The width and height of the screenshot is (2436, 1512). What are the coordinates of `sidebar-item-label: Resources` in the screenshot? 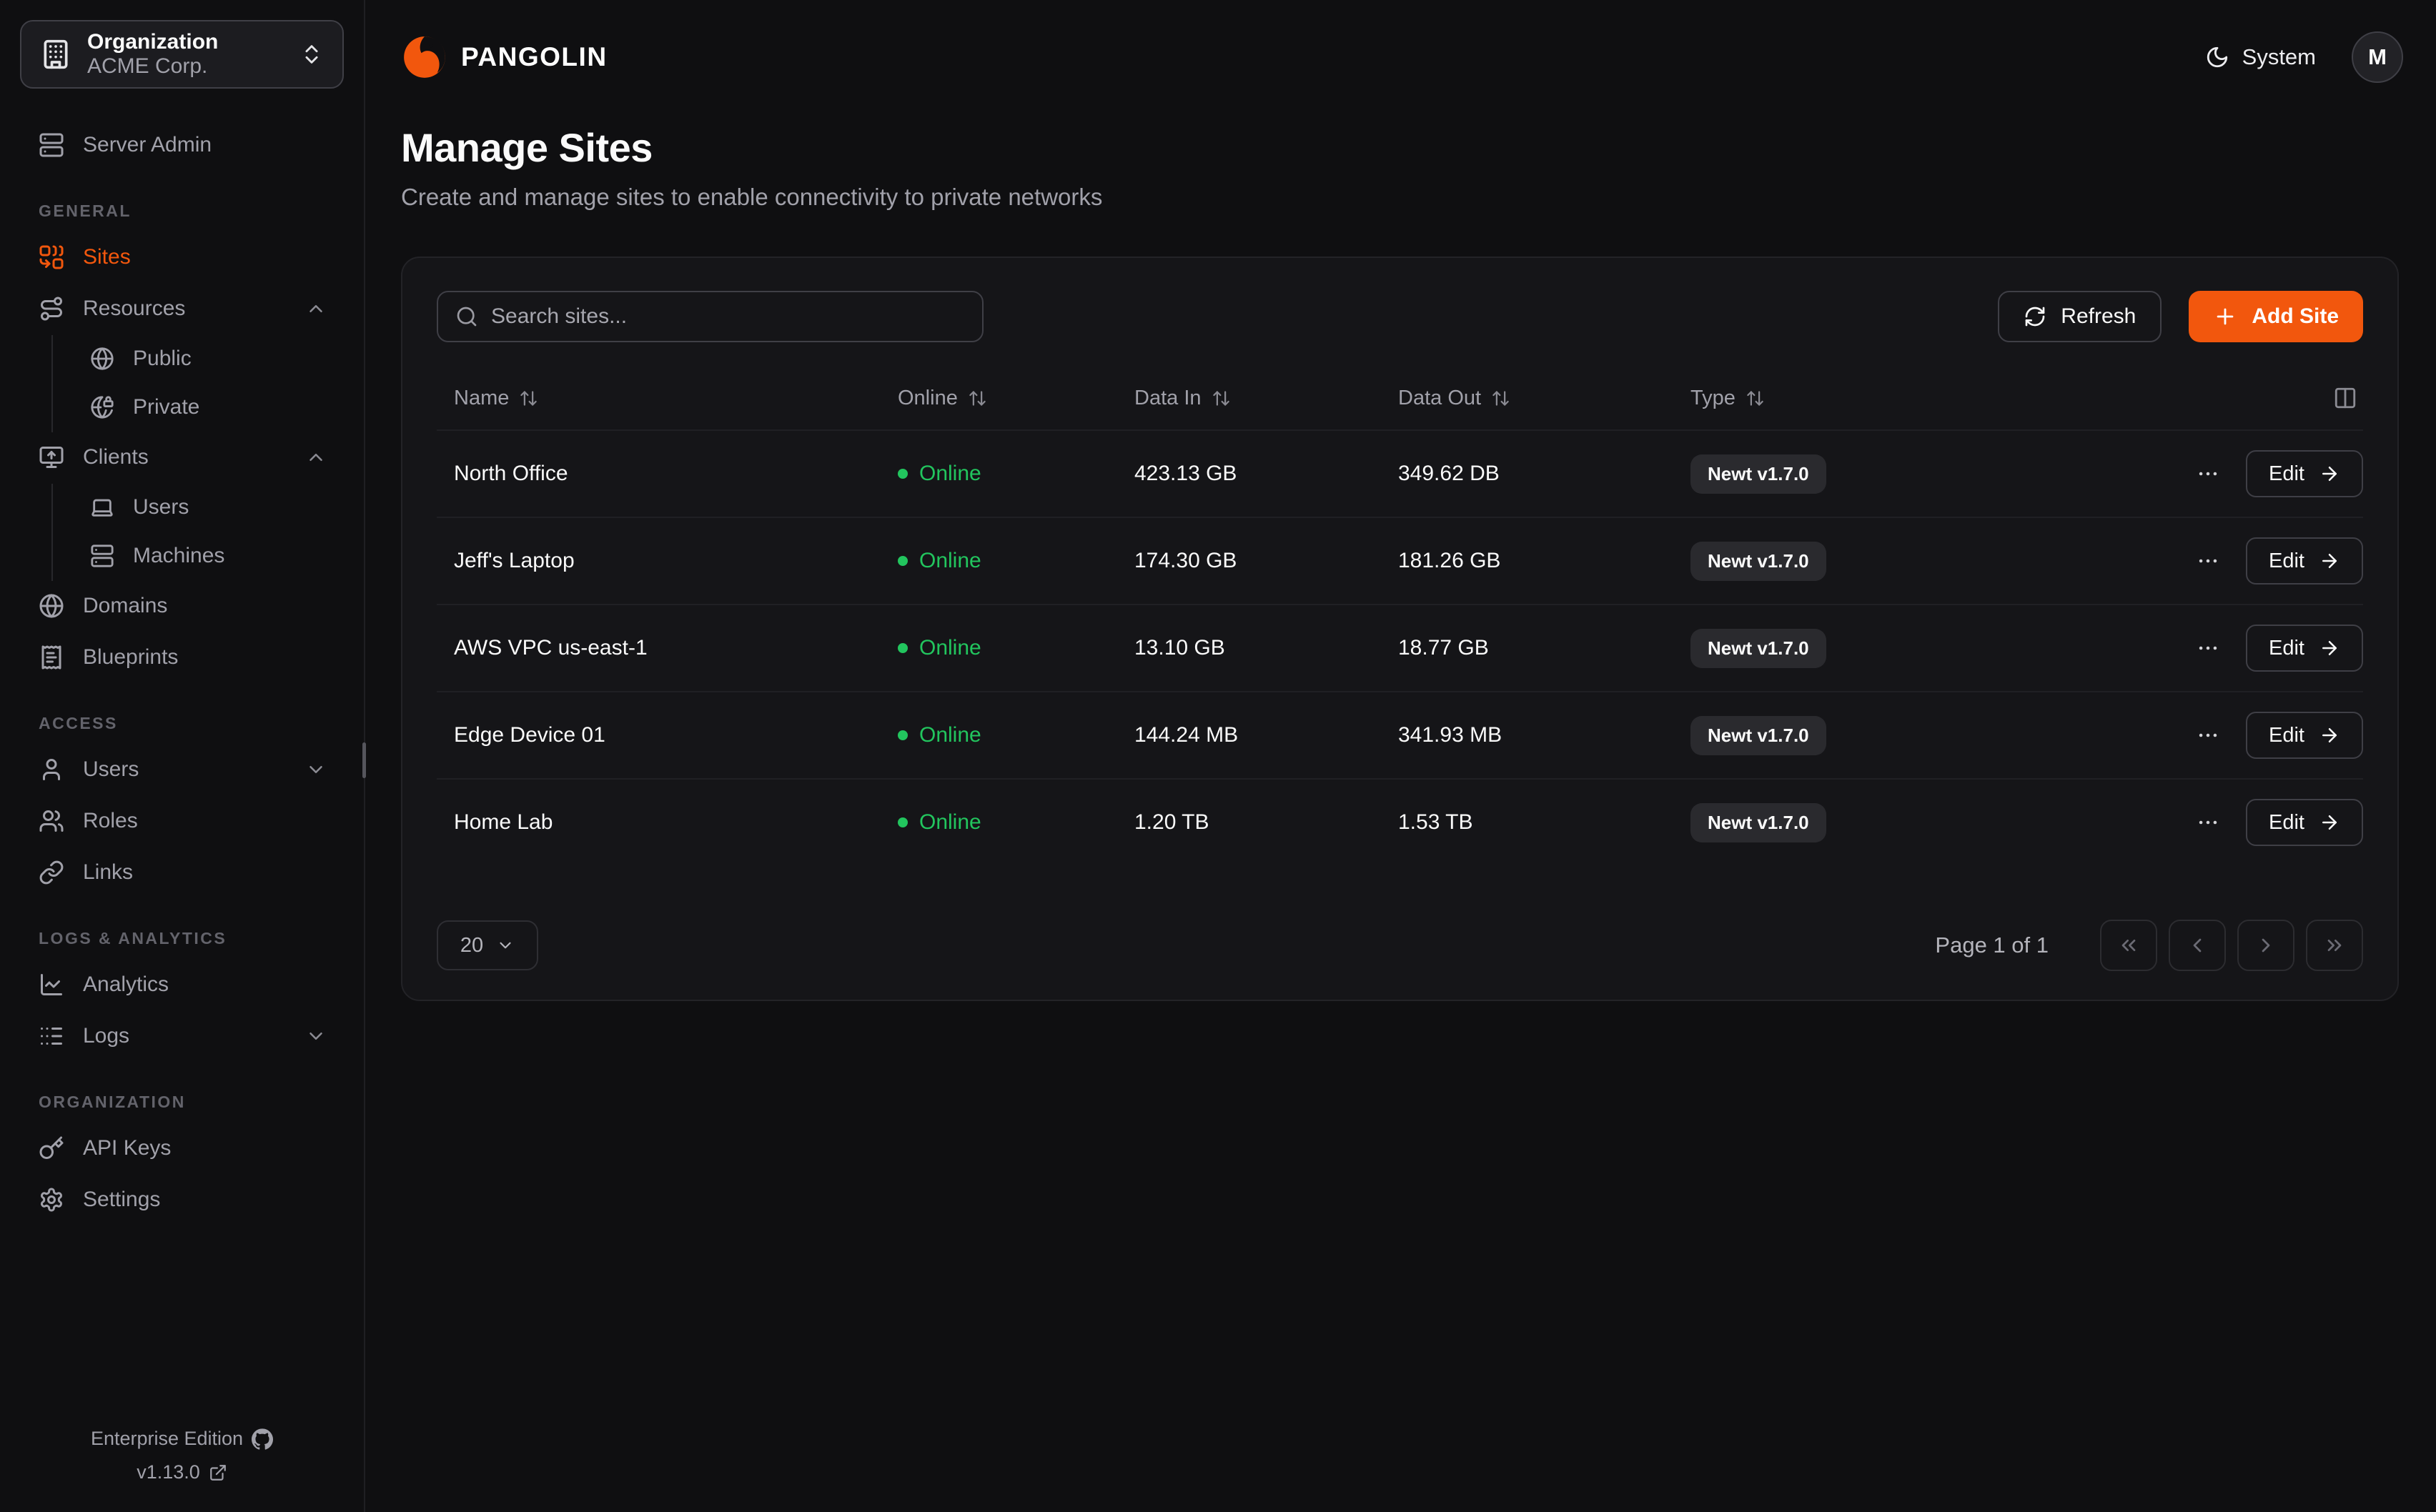 It's located at (135, 309).